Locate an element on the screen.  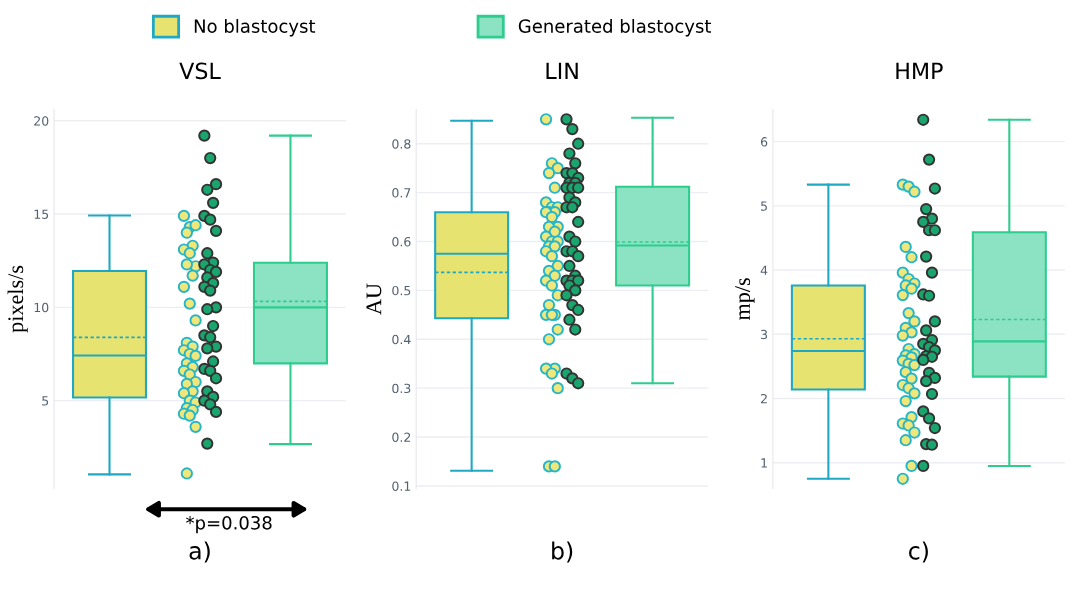
text: c) is located at coordinates (918, 552).